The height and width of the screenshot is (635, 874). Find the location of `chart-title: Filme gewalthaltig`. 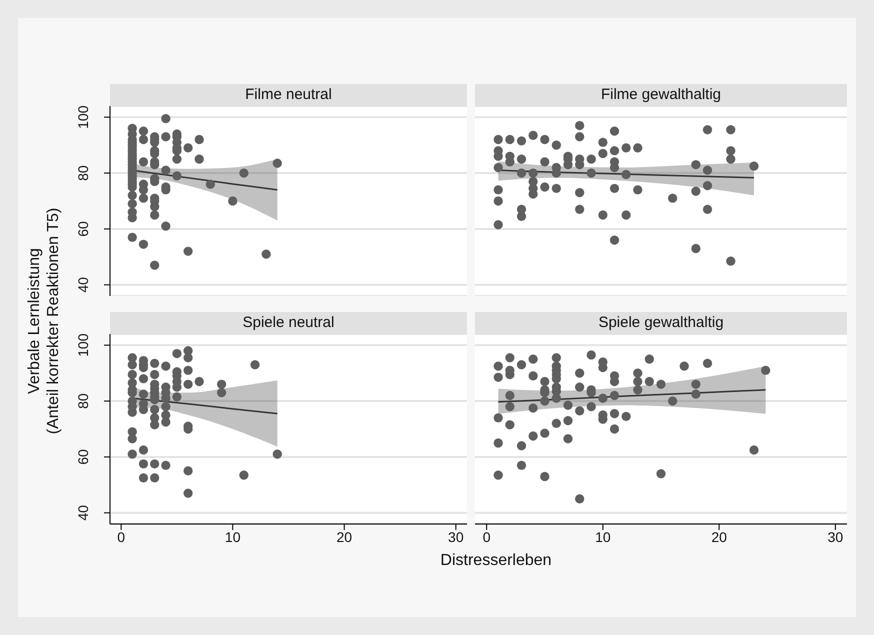

chart-title: Filme gewalthaltig is located at coordinates (661, 95).